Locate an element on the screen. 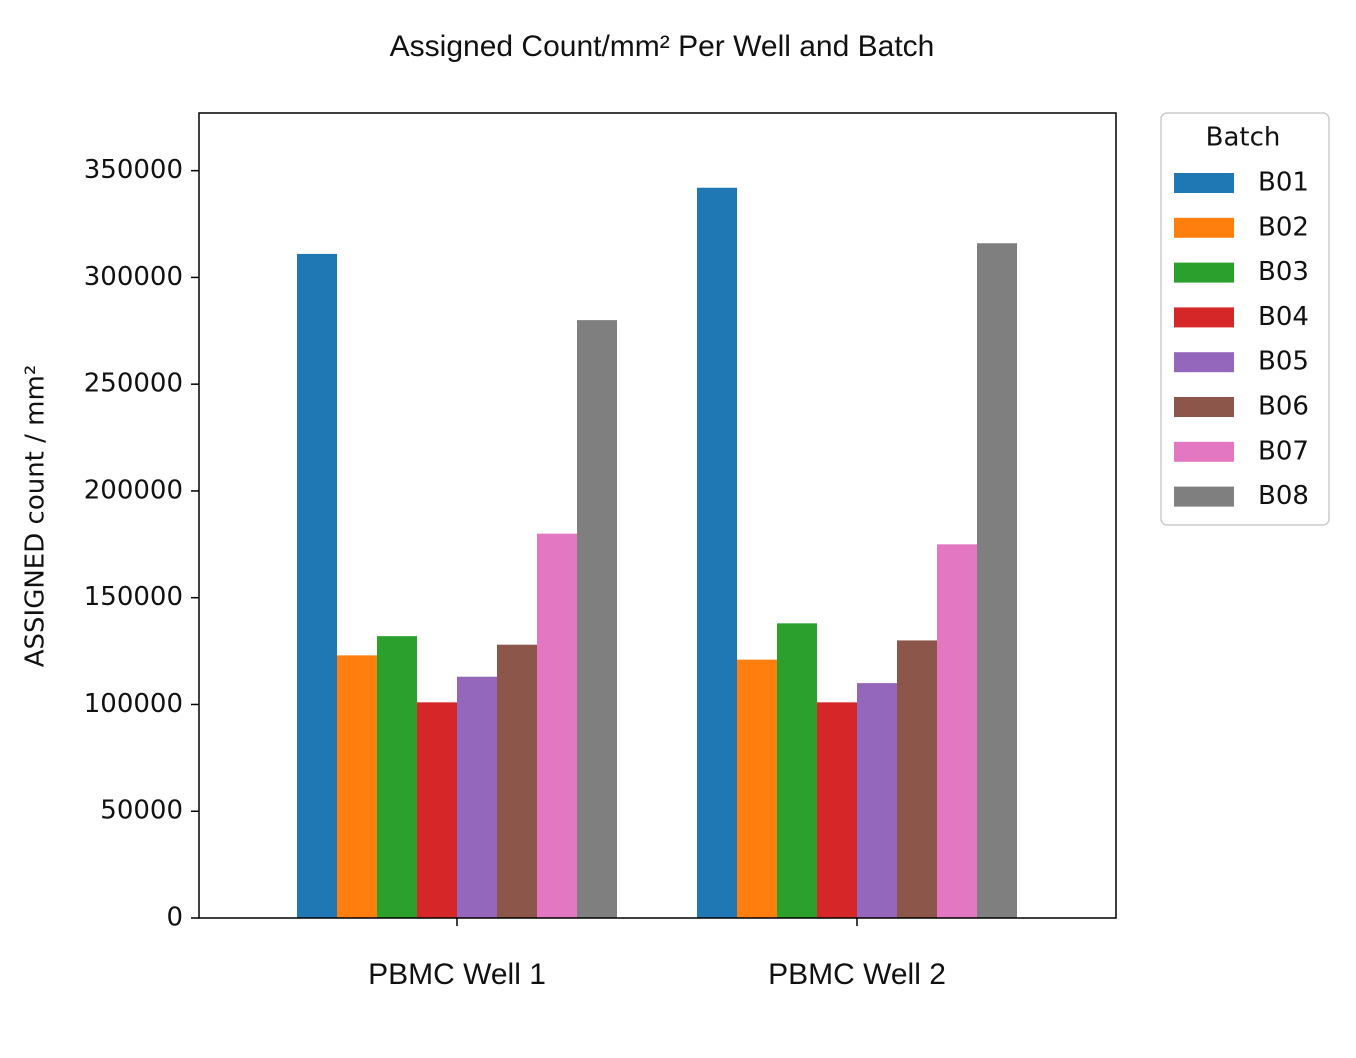 Image resolution: width=1356 pixels, height=1058 pixels. y-tick-label: 300000 is located at coordinates (133, 277).